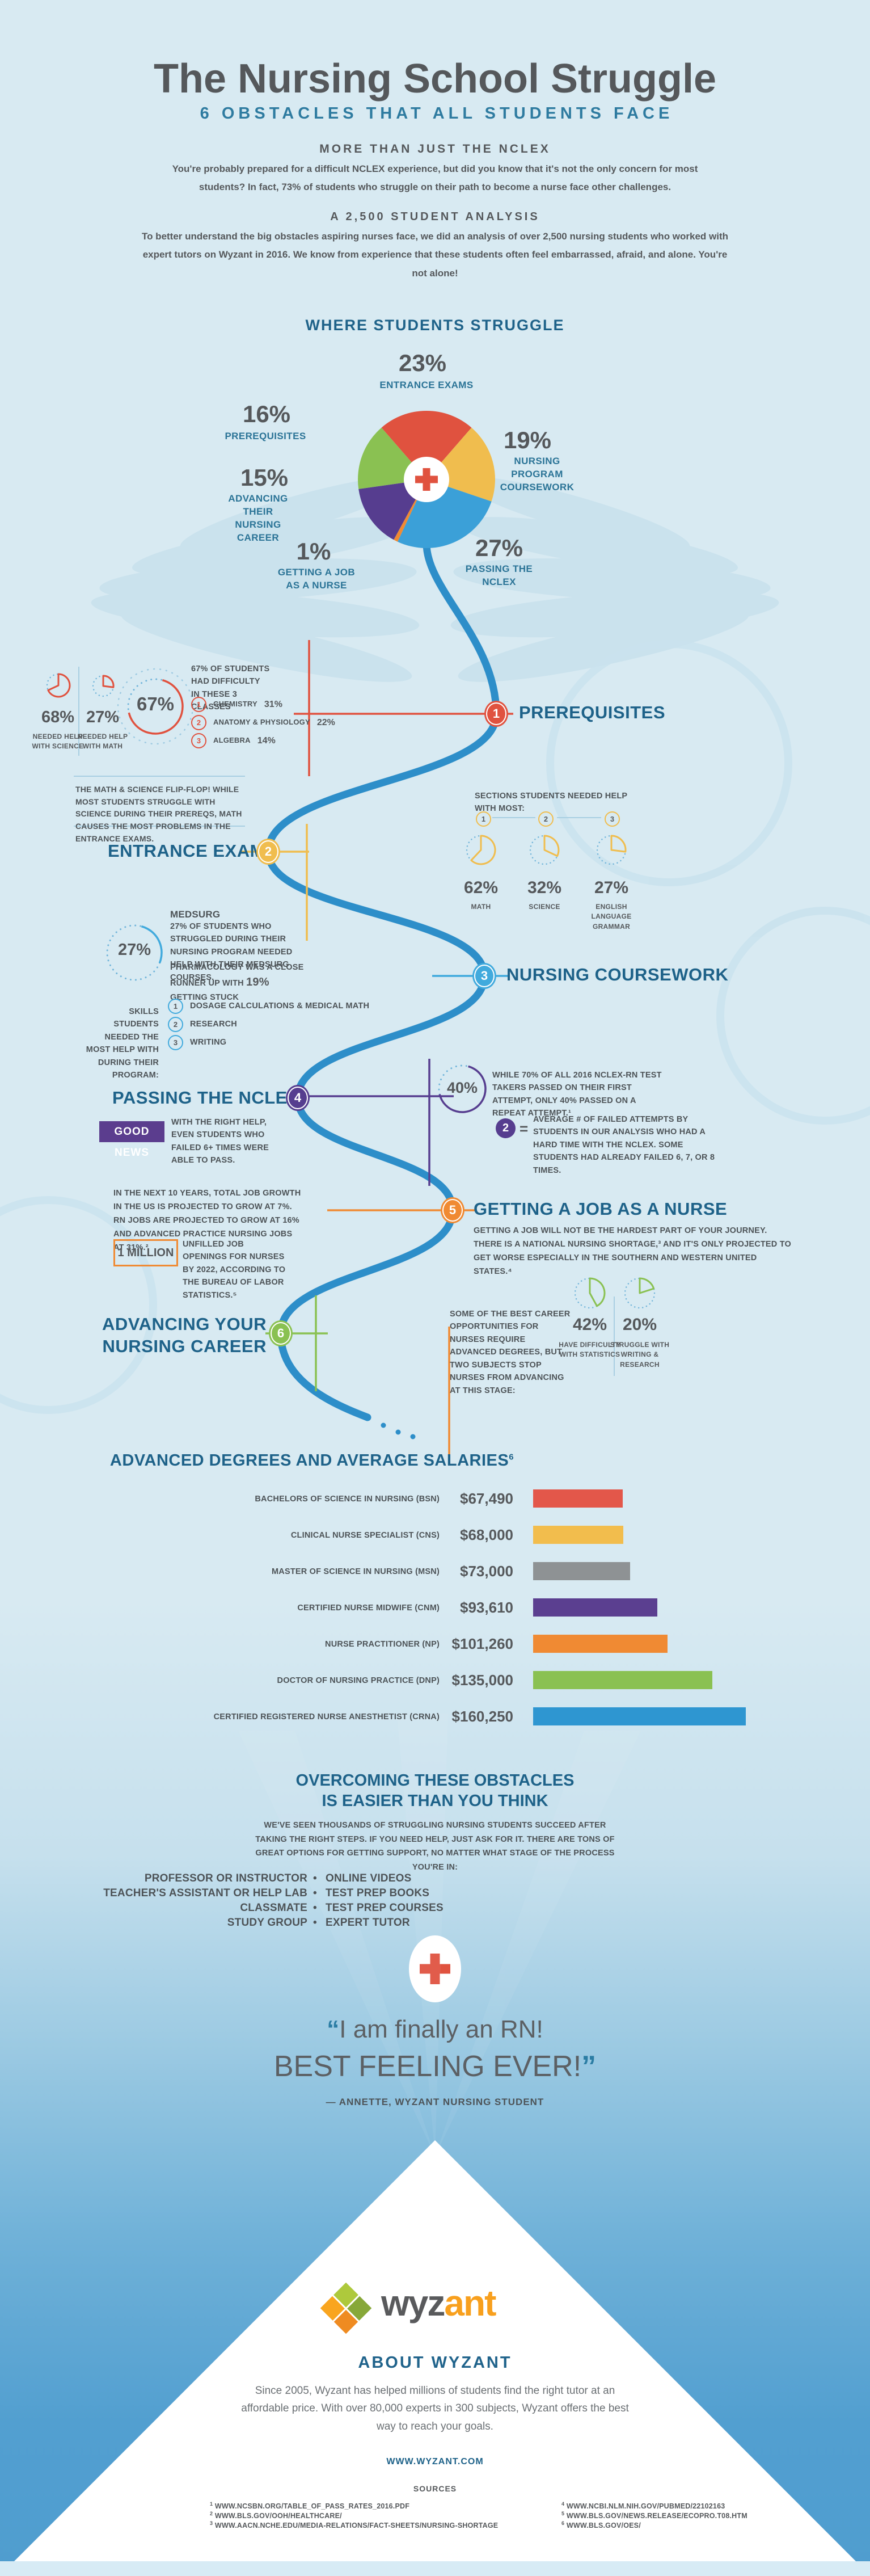 Image resolution: width=870 pixels, height=2576 pixels. What do you see at coordinates (527, 440) in the screenshot?
I see `pie-value-coursework: 19%` at bounding box center [527, 440].